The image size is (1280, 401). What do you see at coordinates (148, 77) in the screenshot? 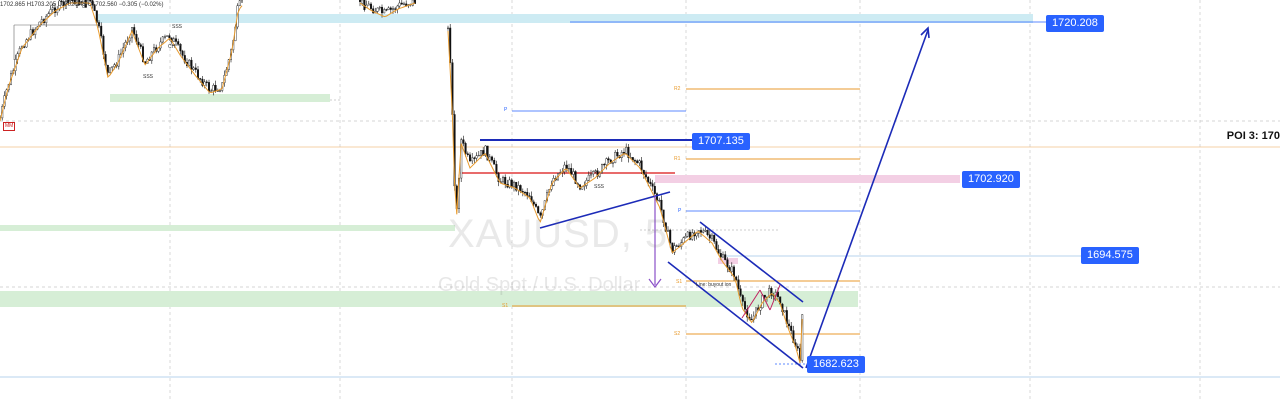
I see `sss-label-1: SSS` at bounding box center [148, 77].